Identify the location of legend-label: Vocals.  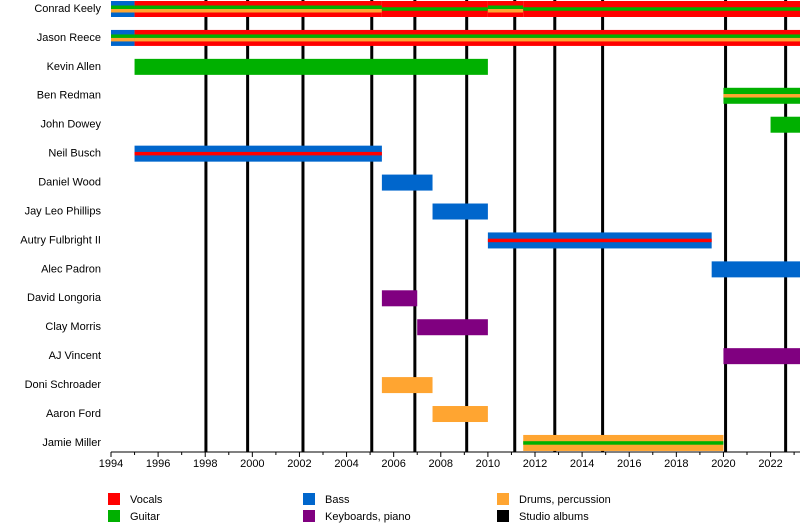
(146, 500).